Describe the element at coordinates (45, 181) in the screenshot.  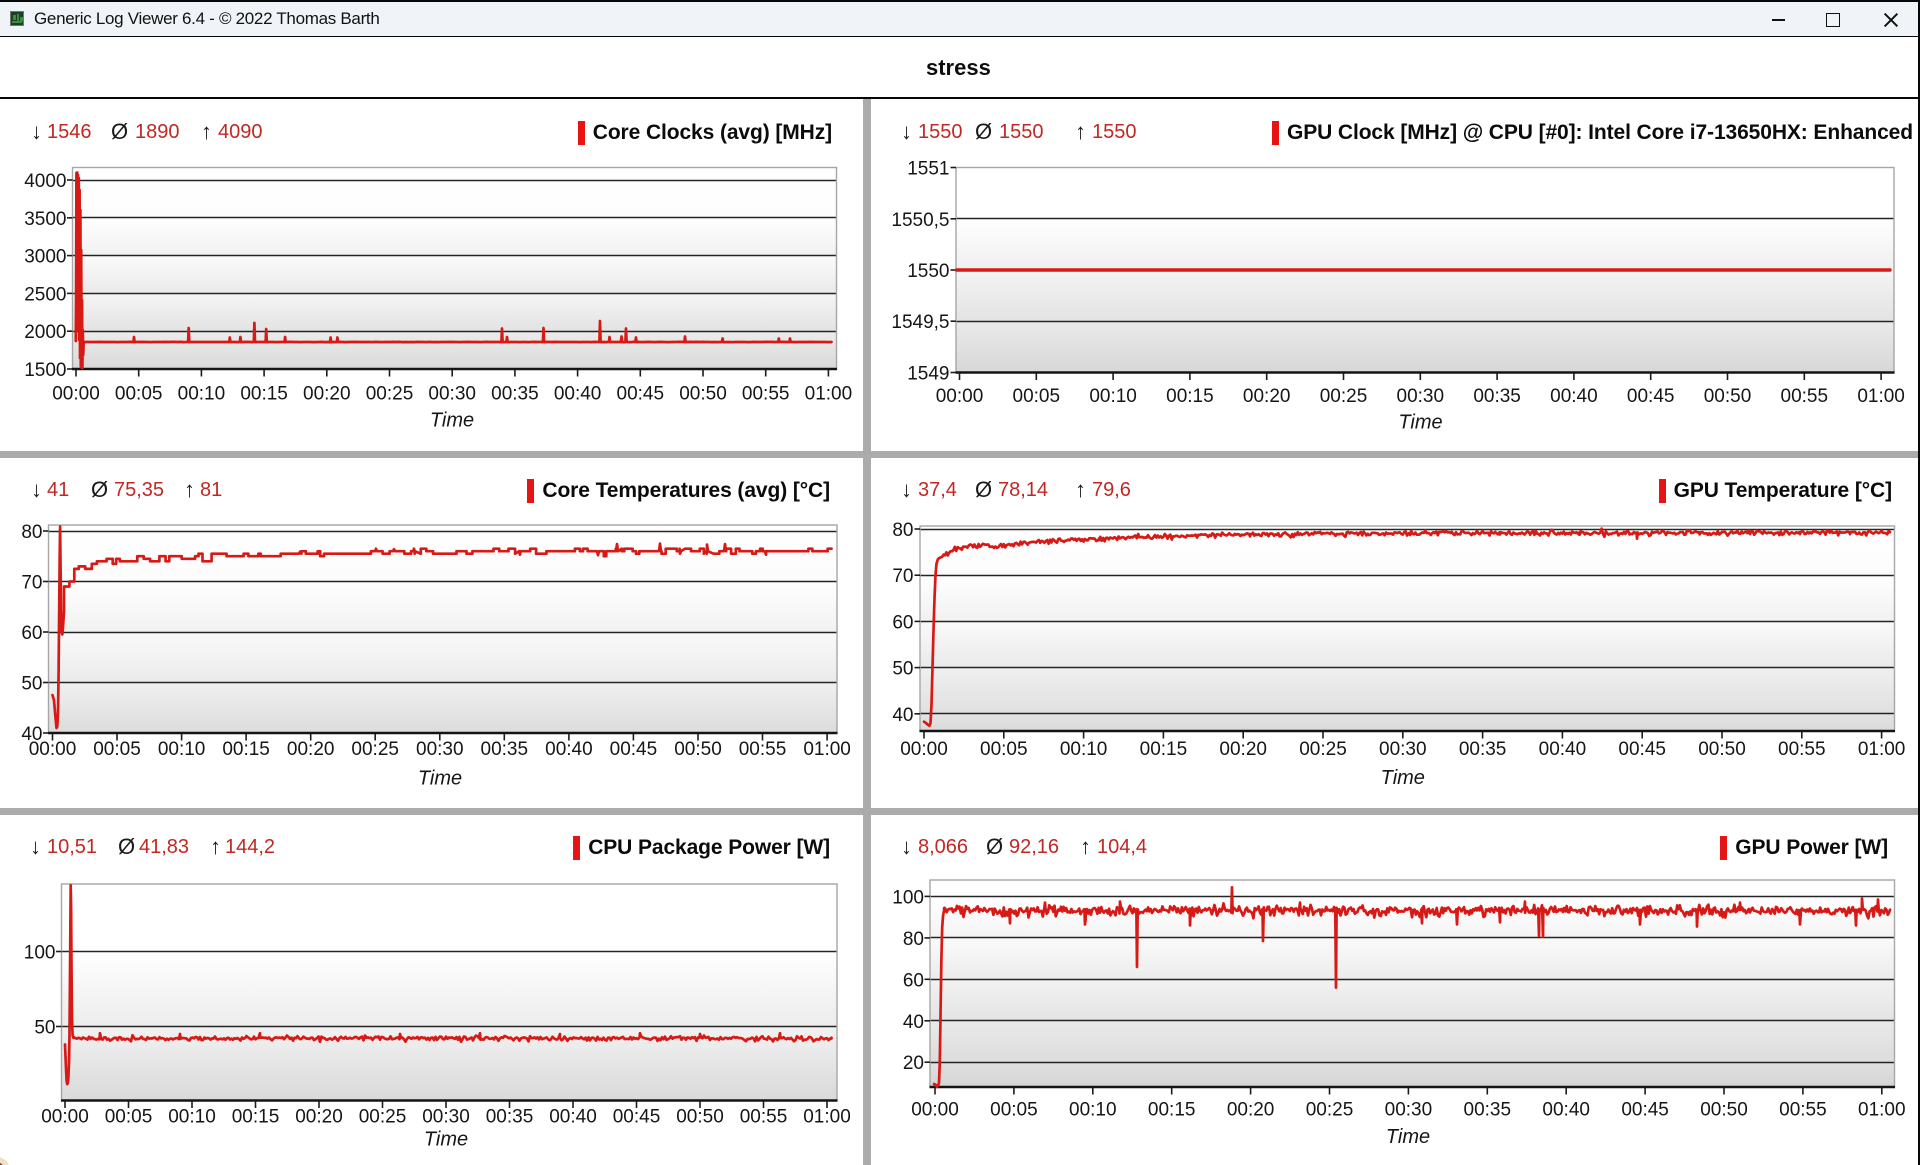
I see `svg-text: 4000` at that location.